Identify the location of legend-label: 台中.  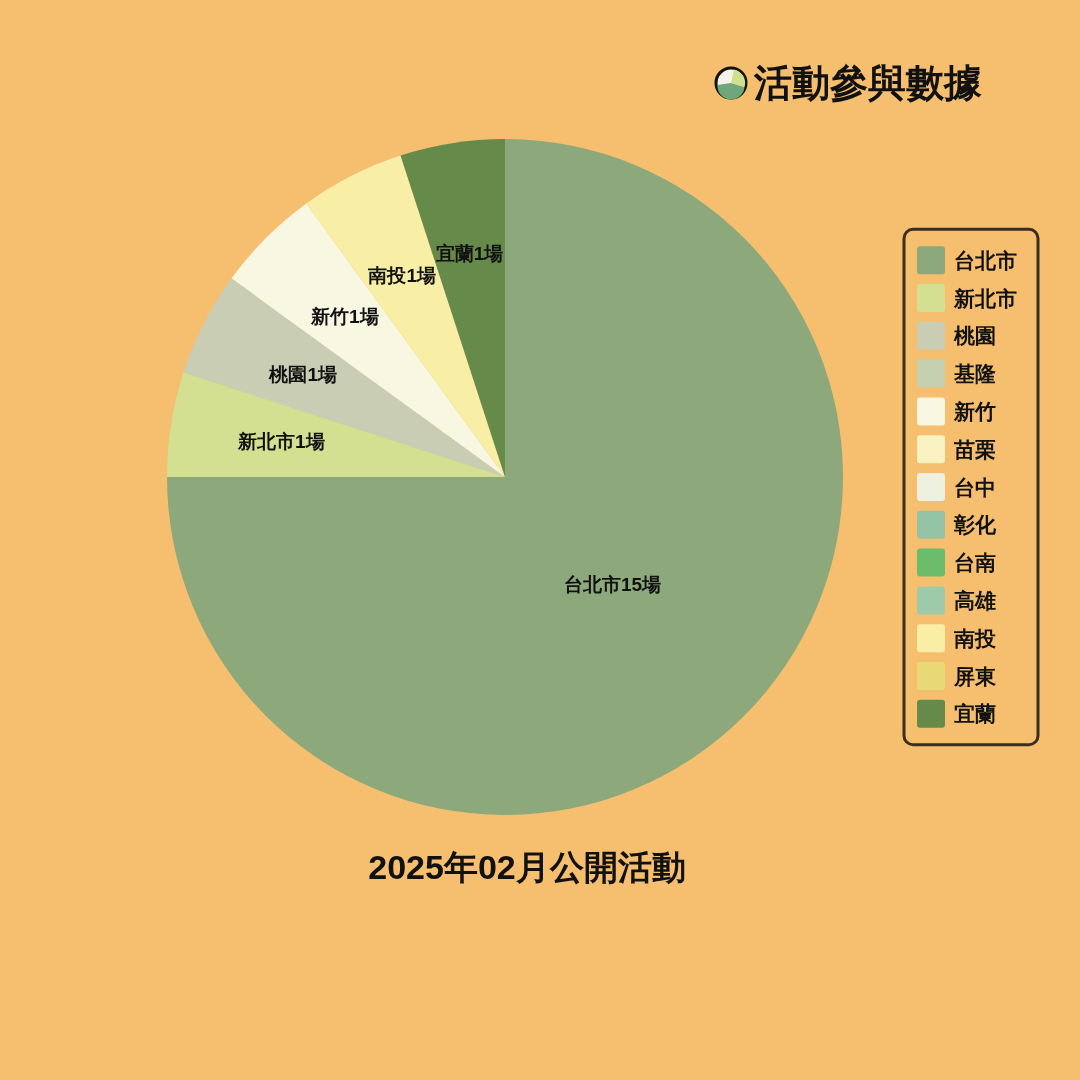
(975, 487).